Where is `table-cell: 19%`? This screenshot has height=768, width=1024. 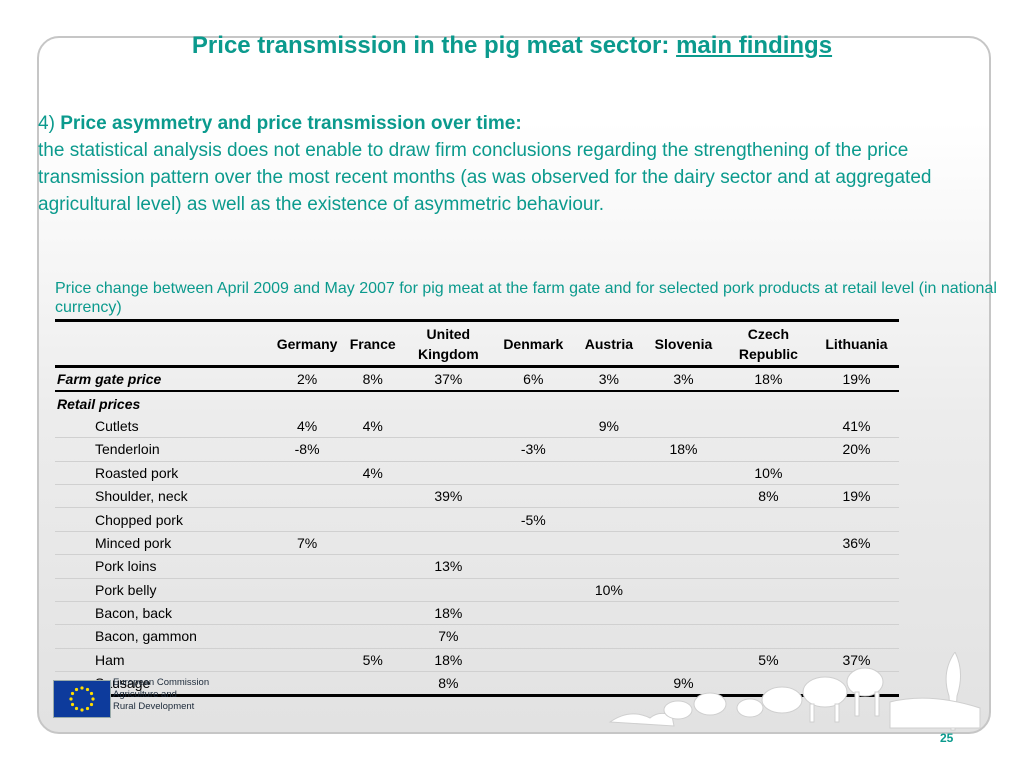
table-cell: 19% is located at coordinates (856, 379).